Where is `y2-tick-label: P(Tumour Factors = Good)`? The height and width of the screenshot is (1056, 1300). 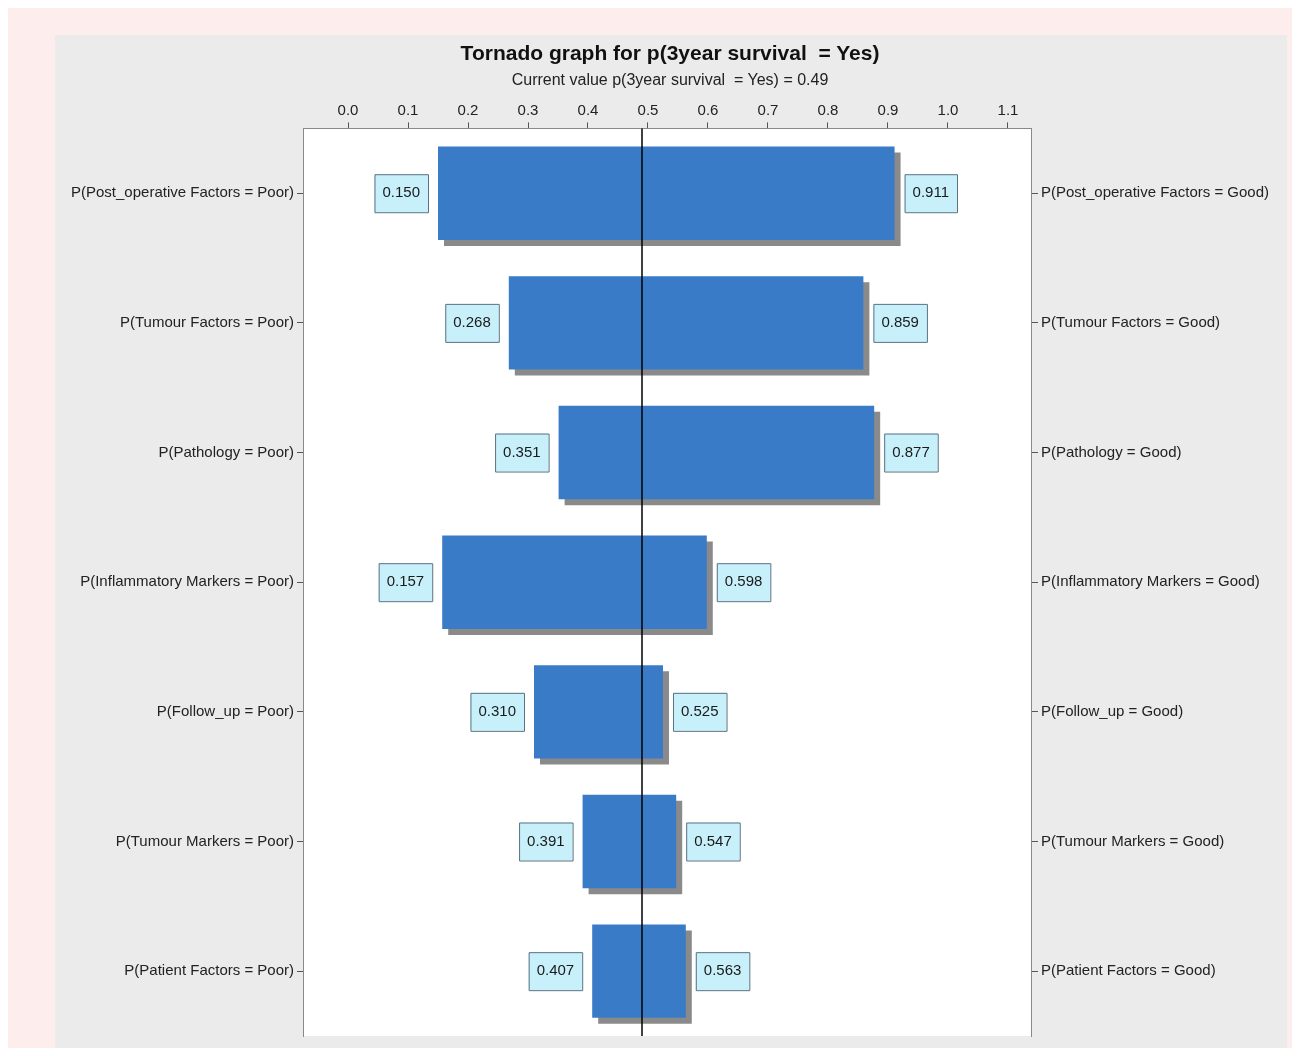
y2-tick-label: P(Tumour Factors = Good) is located at coordinates (1130, 322).